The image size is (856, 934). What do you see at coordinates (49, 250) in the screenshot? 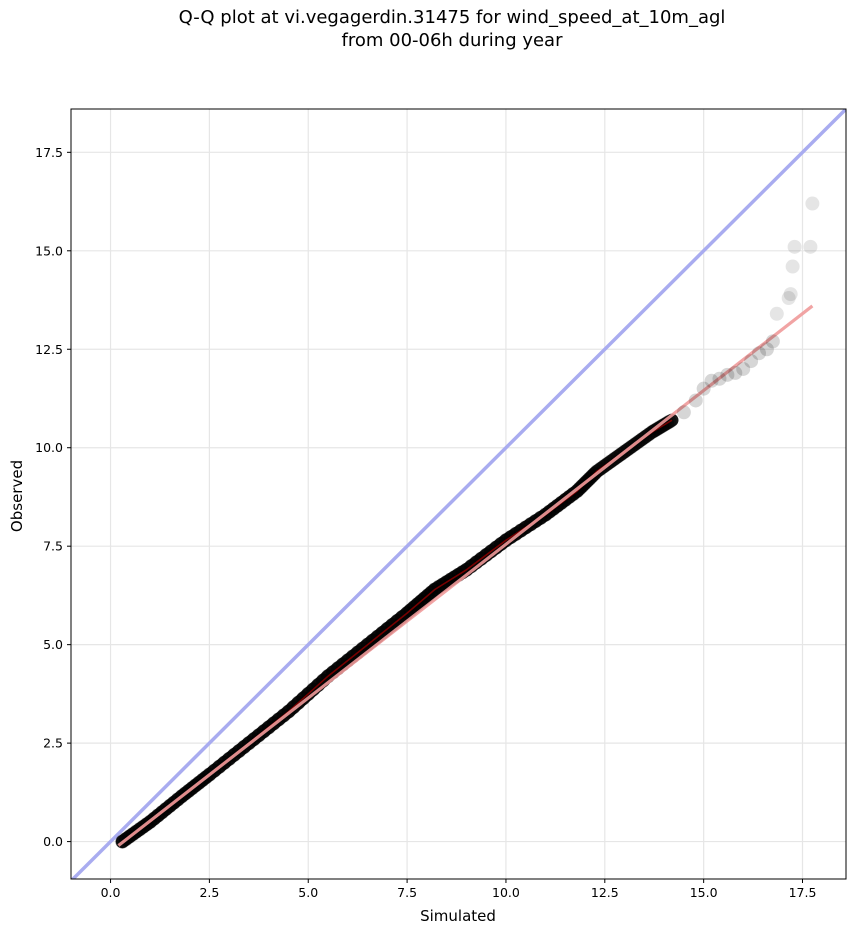
I see `y-tick-label: 15.0` at bounding box center [49, 250].